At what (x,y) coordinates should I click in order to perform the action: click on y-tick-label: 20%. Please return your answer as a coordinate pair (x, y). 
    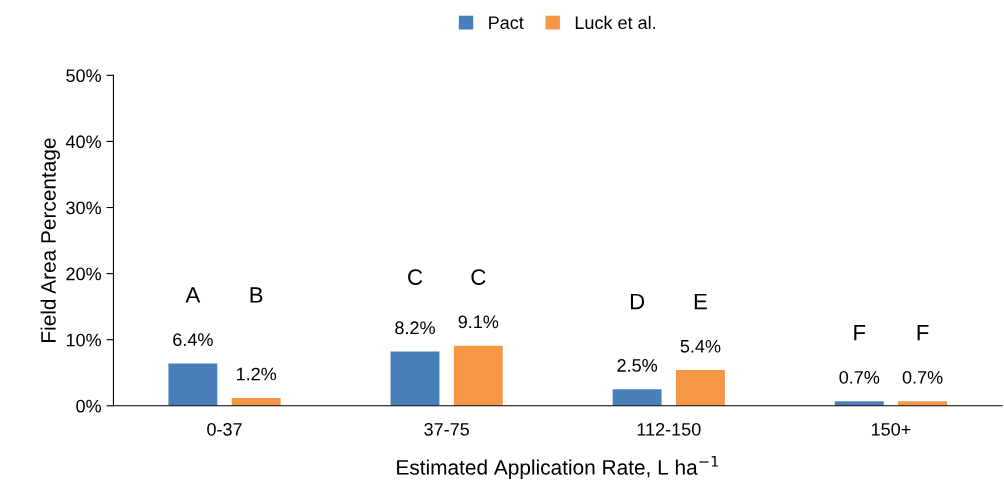
    Looking at the image, I should click on (84, 274).